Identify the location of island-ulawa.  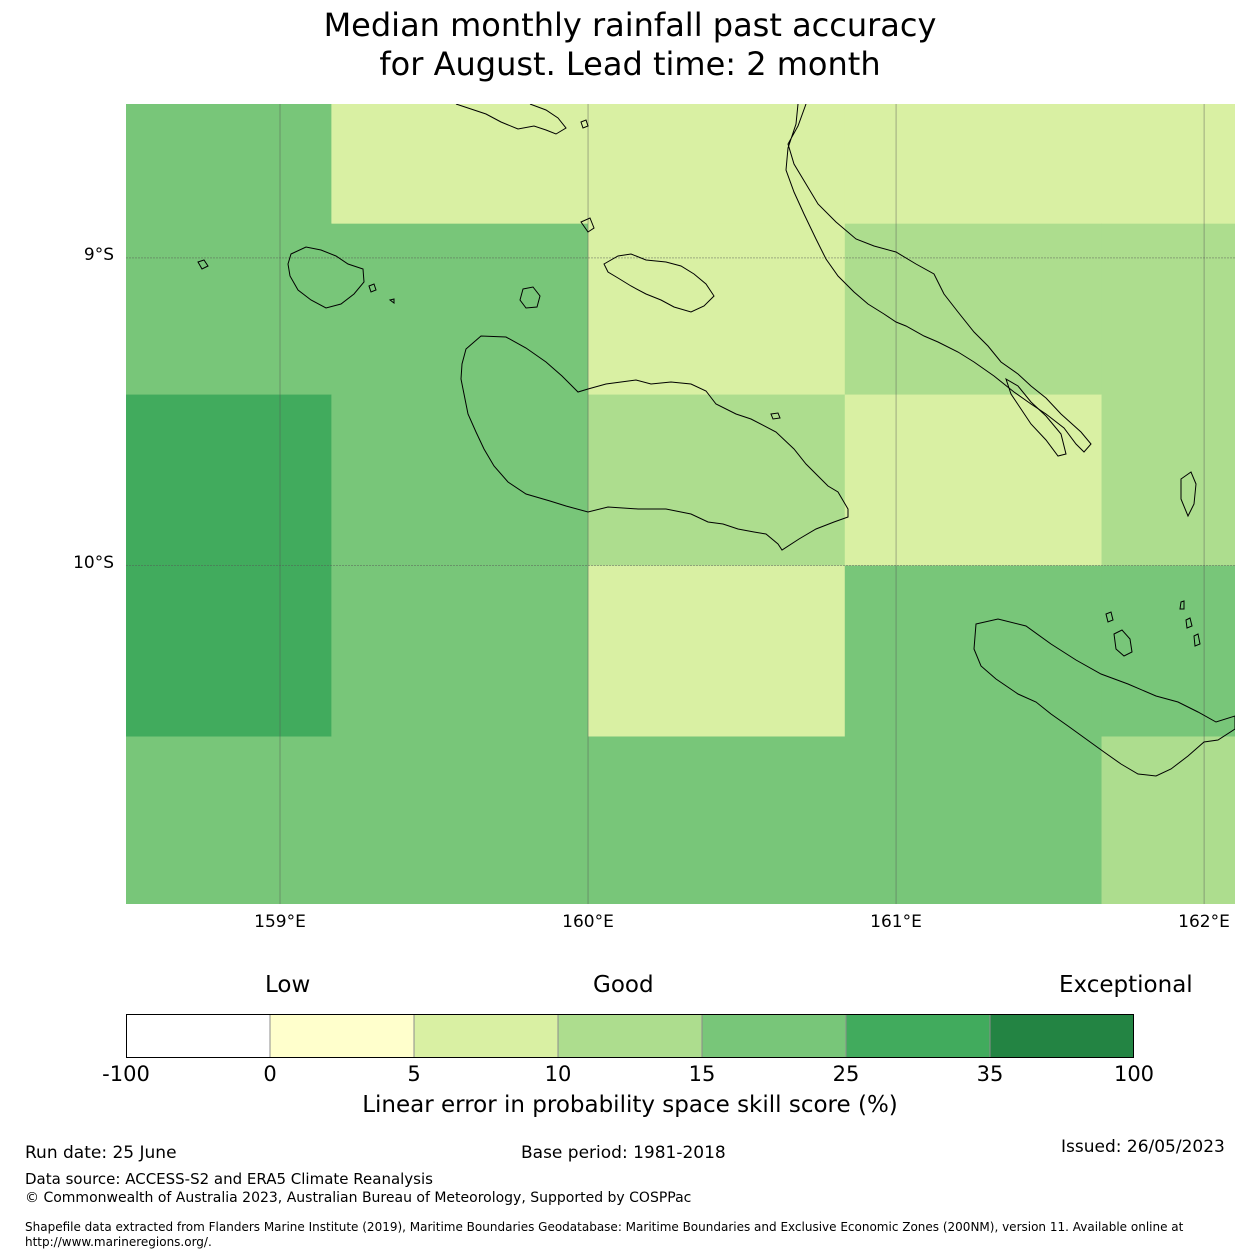
(1123, 643).